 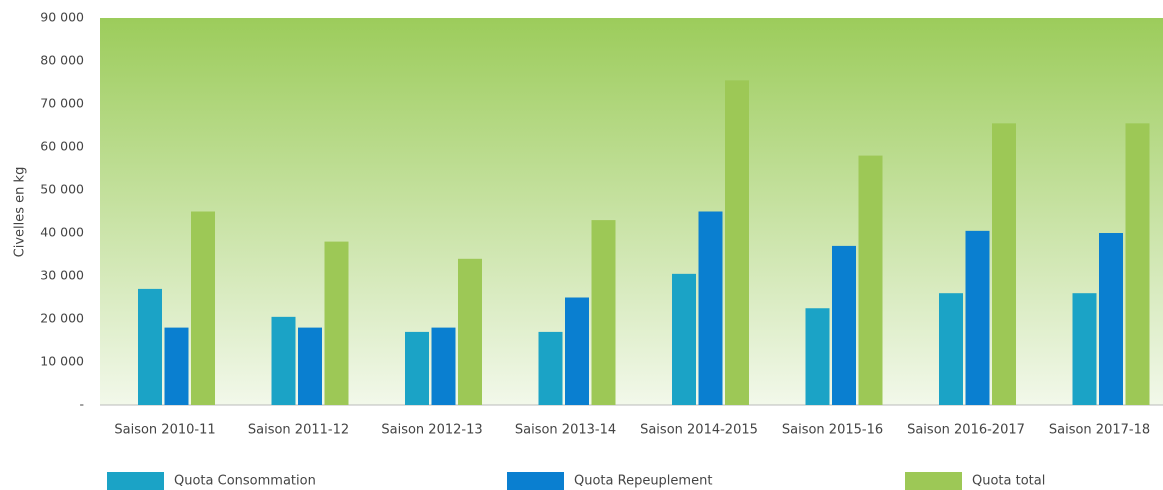 What do you see at coordinates (62, 232) in the screenshot?
I see `y-tick-label: 40 000` at bounding box center [62, 232].